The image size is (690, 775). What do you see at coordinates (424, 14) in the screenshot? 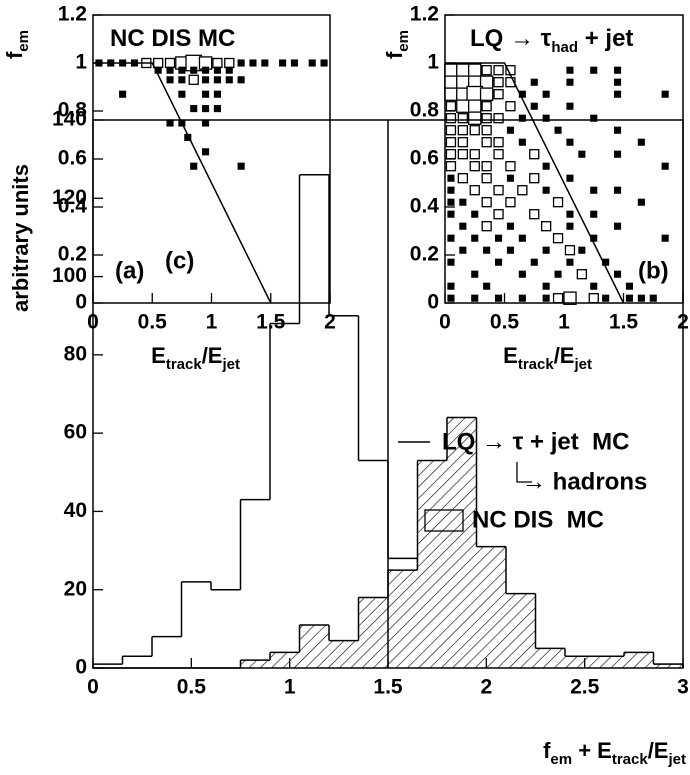
I see `y-tick-label: 1.2` at bounding box center [424, 14].